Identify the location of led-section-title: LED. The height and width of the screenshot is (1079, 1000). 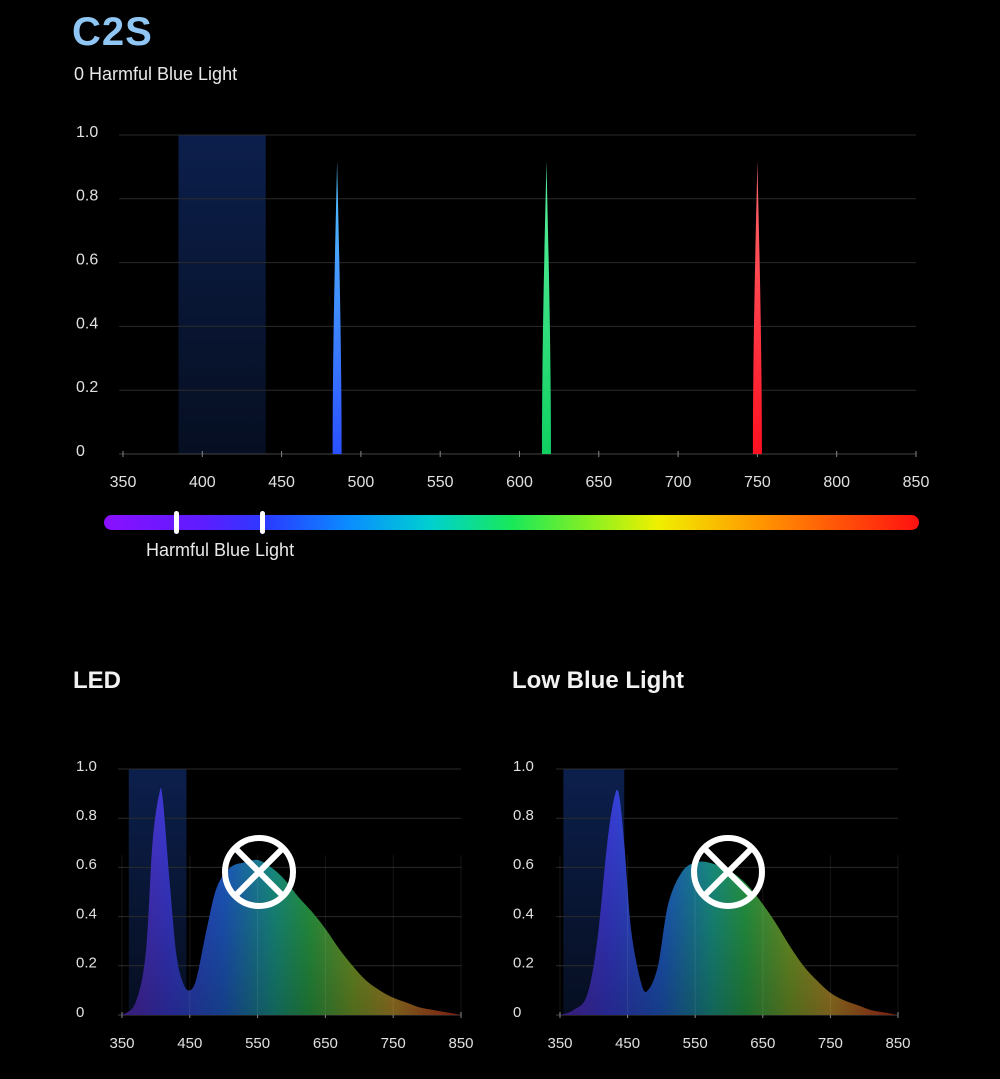
(97, 680).